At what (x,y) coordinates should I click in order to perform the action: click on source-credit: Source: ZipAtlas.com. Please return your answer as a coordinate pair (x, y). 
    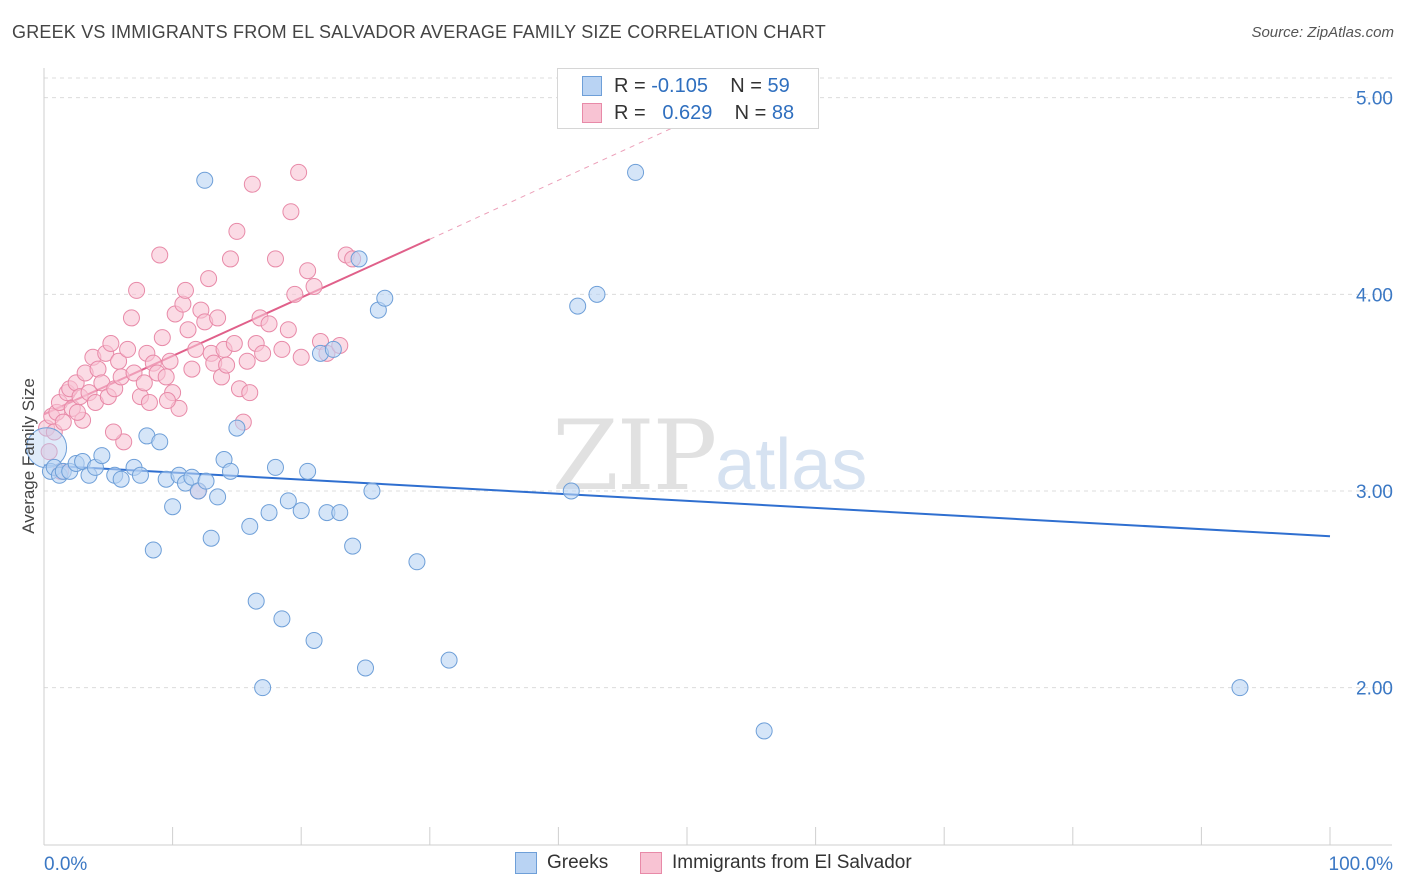
    Looking at the image, I should click on (1322, 32).